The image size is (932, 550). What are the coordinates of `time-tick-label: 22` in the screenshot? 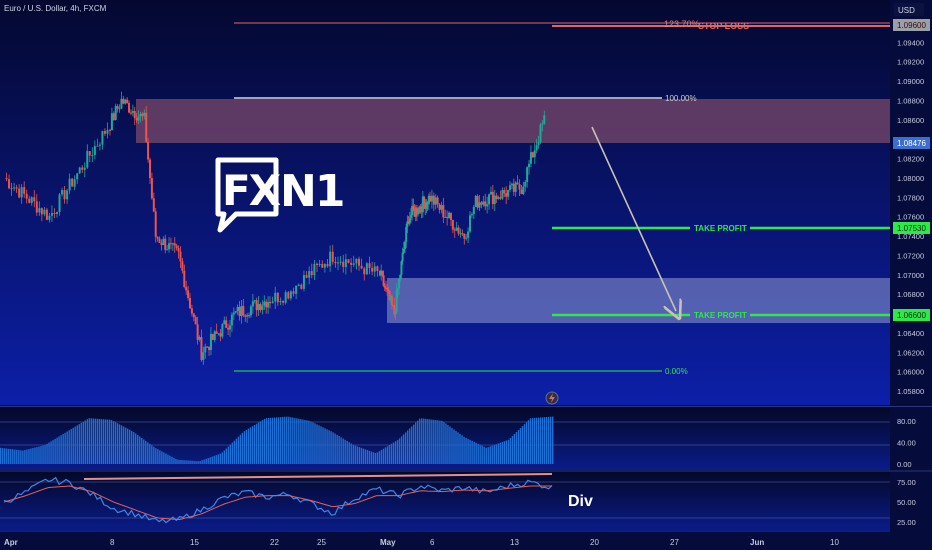 It's located at (274, 542).